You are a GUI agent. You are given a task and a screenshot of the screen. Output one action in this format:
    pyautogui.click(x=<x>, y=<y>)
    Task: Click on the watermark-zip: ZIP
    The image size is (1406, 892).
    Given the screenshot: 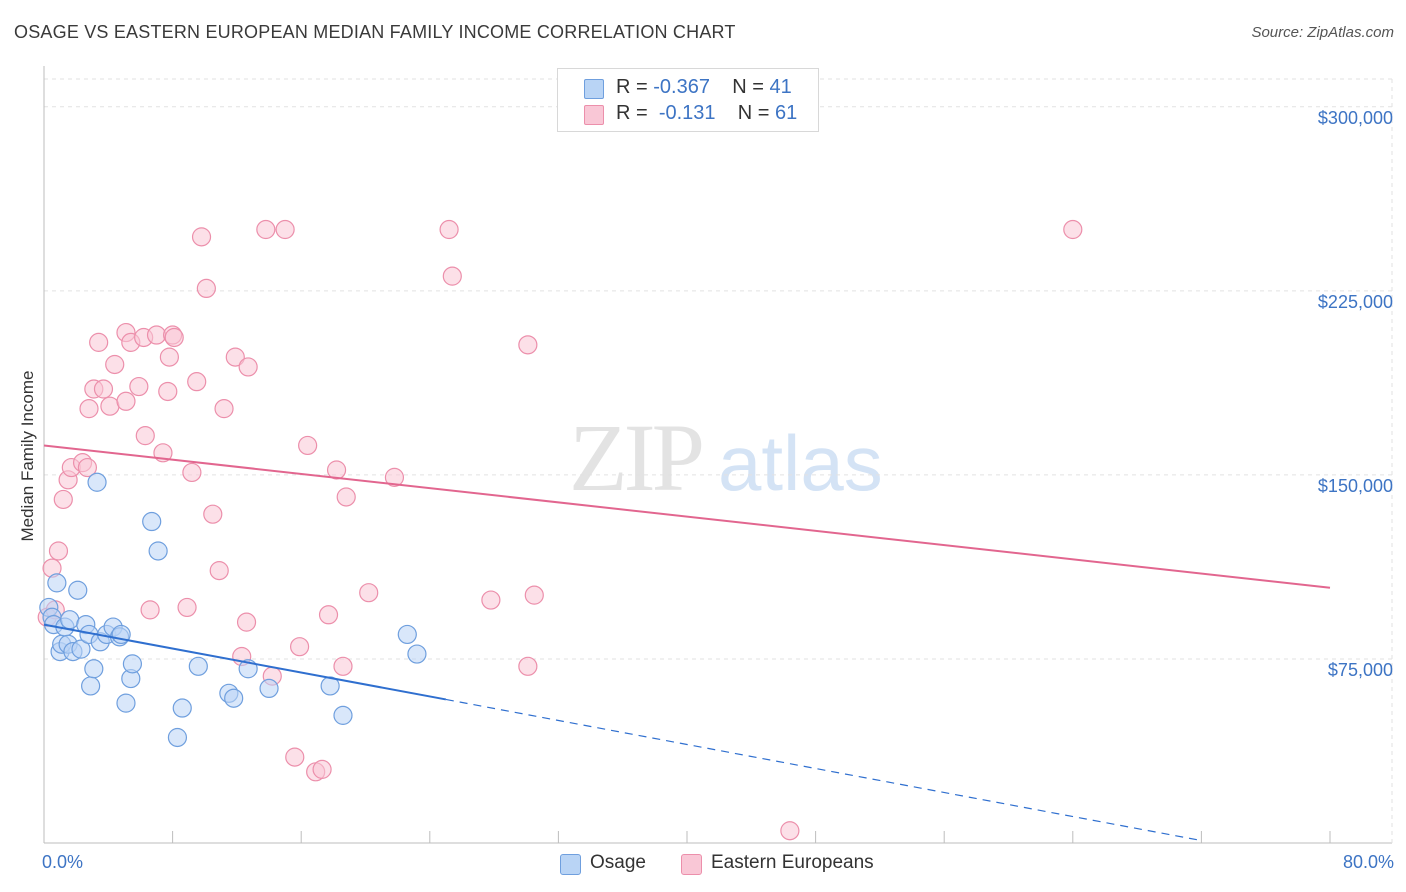 What is the action you would take?
    pyautogui.click(x=635, y=457)
    